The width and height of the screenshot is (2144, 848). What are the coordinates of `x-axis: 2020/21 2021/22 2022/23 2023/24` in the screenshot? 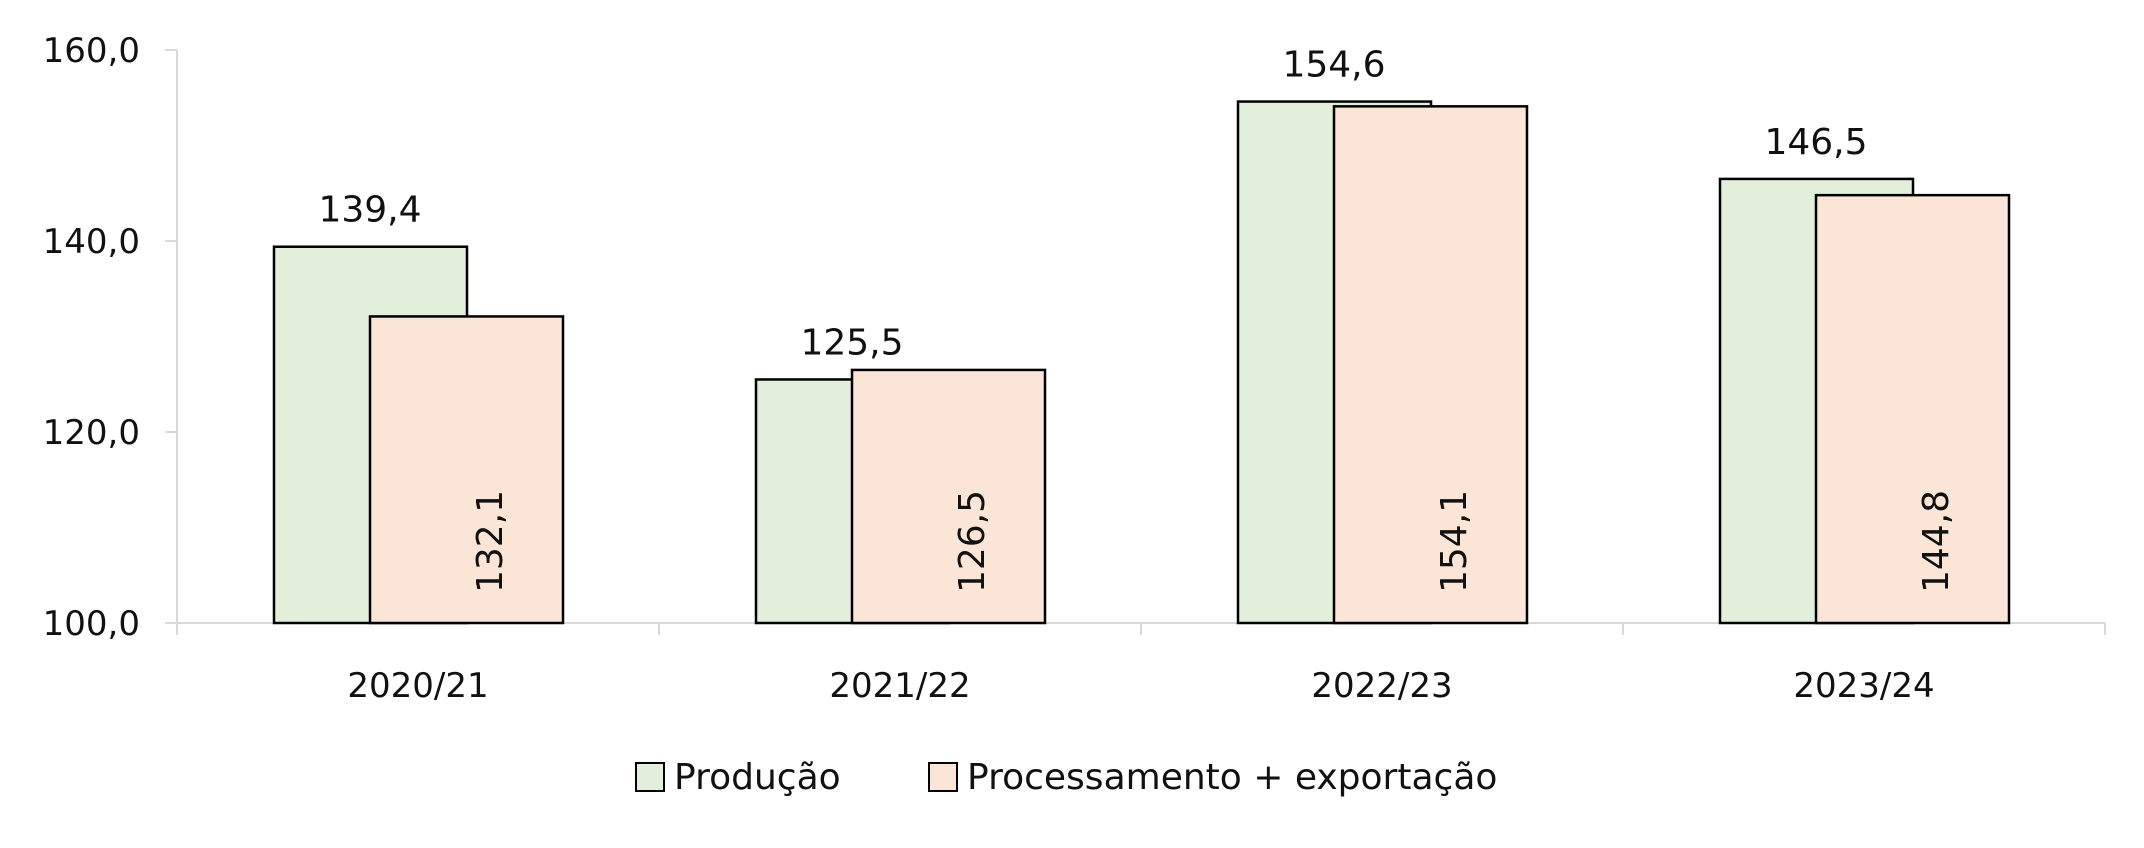 It's located at (1141, 664).